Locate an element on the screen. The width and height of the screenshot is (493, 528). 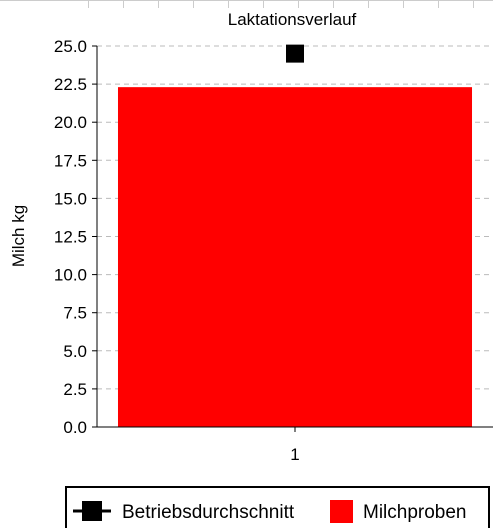
y-tick-label: 7.5 is located at coordinates (75, 313).